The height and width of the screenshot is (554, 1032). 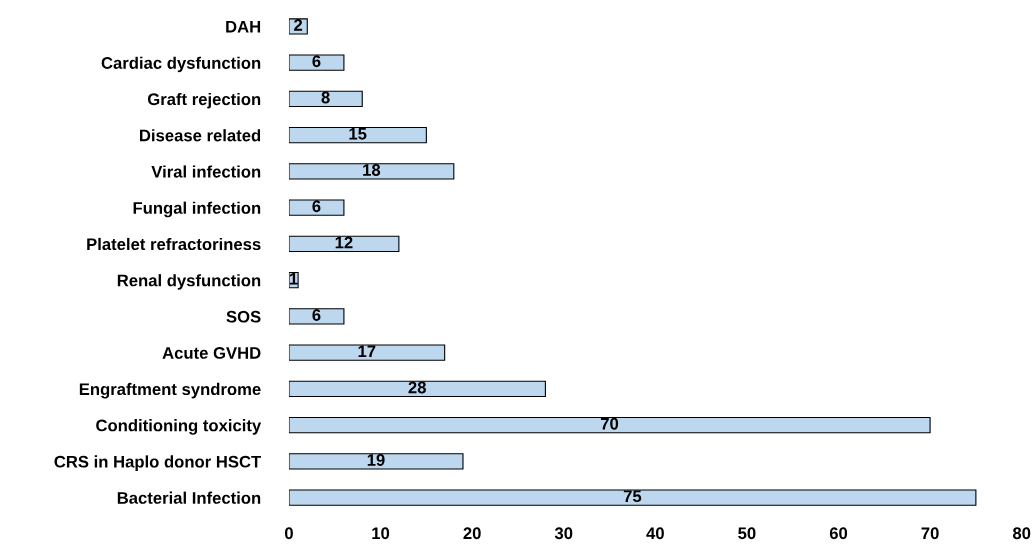 What do you see at coordinates (206, 171) in the screenshot?
I see `y-tick-label: Viral infection` at bounding box center [206, 171].